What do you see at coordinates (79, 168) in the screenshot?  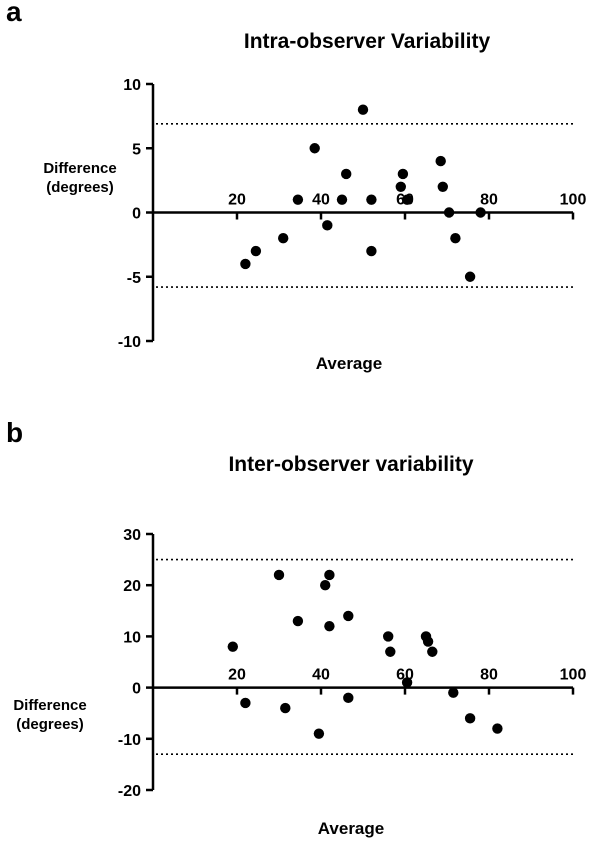 I see `panel-a-ylabel-line1: Difference` at bounding box center [79, 168].